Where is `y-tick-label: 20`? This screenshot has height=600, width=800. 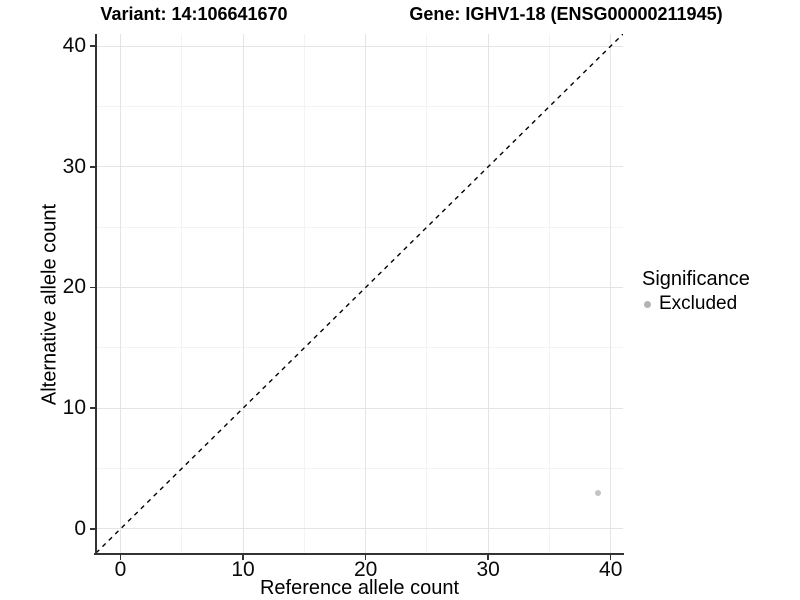
y-tick-label: 20 is located at coordinates (74, 287).